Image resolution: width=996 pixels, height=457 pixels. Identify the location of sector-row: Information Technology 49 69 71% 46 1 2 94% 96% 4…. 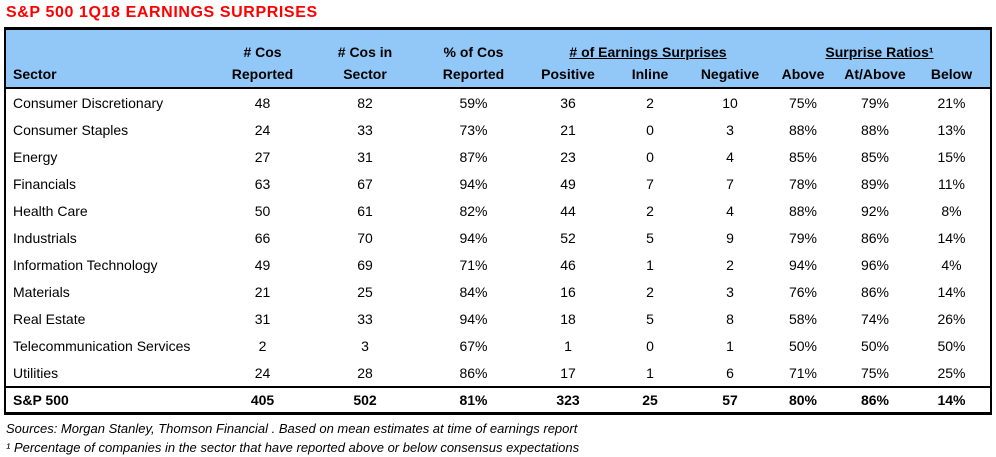
(498, 264).